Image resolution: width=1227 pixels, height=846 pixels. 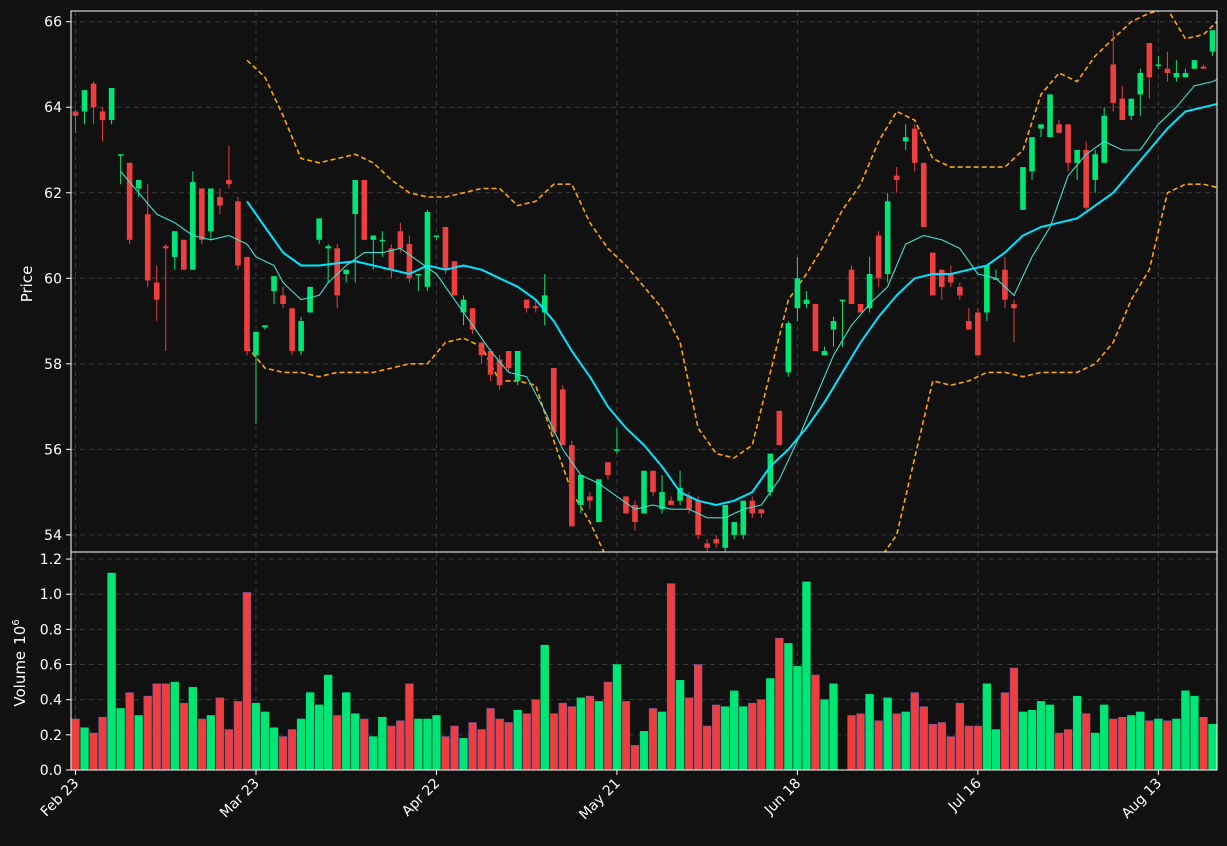 What do you see at coordinates (51, 595) in the screenshot?
I see `volume-tick-label: 1.0` at bounding box center [51, 595].